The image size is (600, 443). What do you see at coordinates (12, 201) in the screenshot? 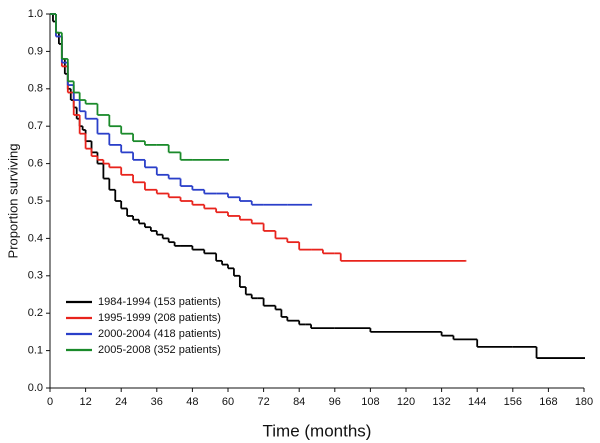
I see `y-axis-title: Proportion surviving` at bounding box center [12, 201].